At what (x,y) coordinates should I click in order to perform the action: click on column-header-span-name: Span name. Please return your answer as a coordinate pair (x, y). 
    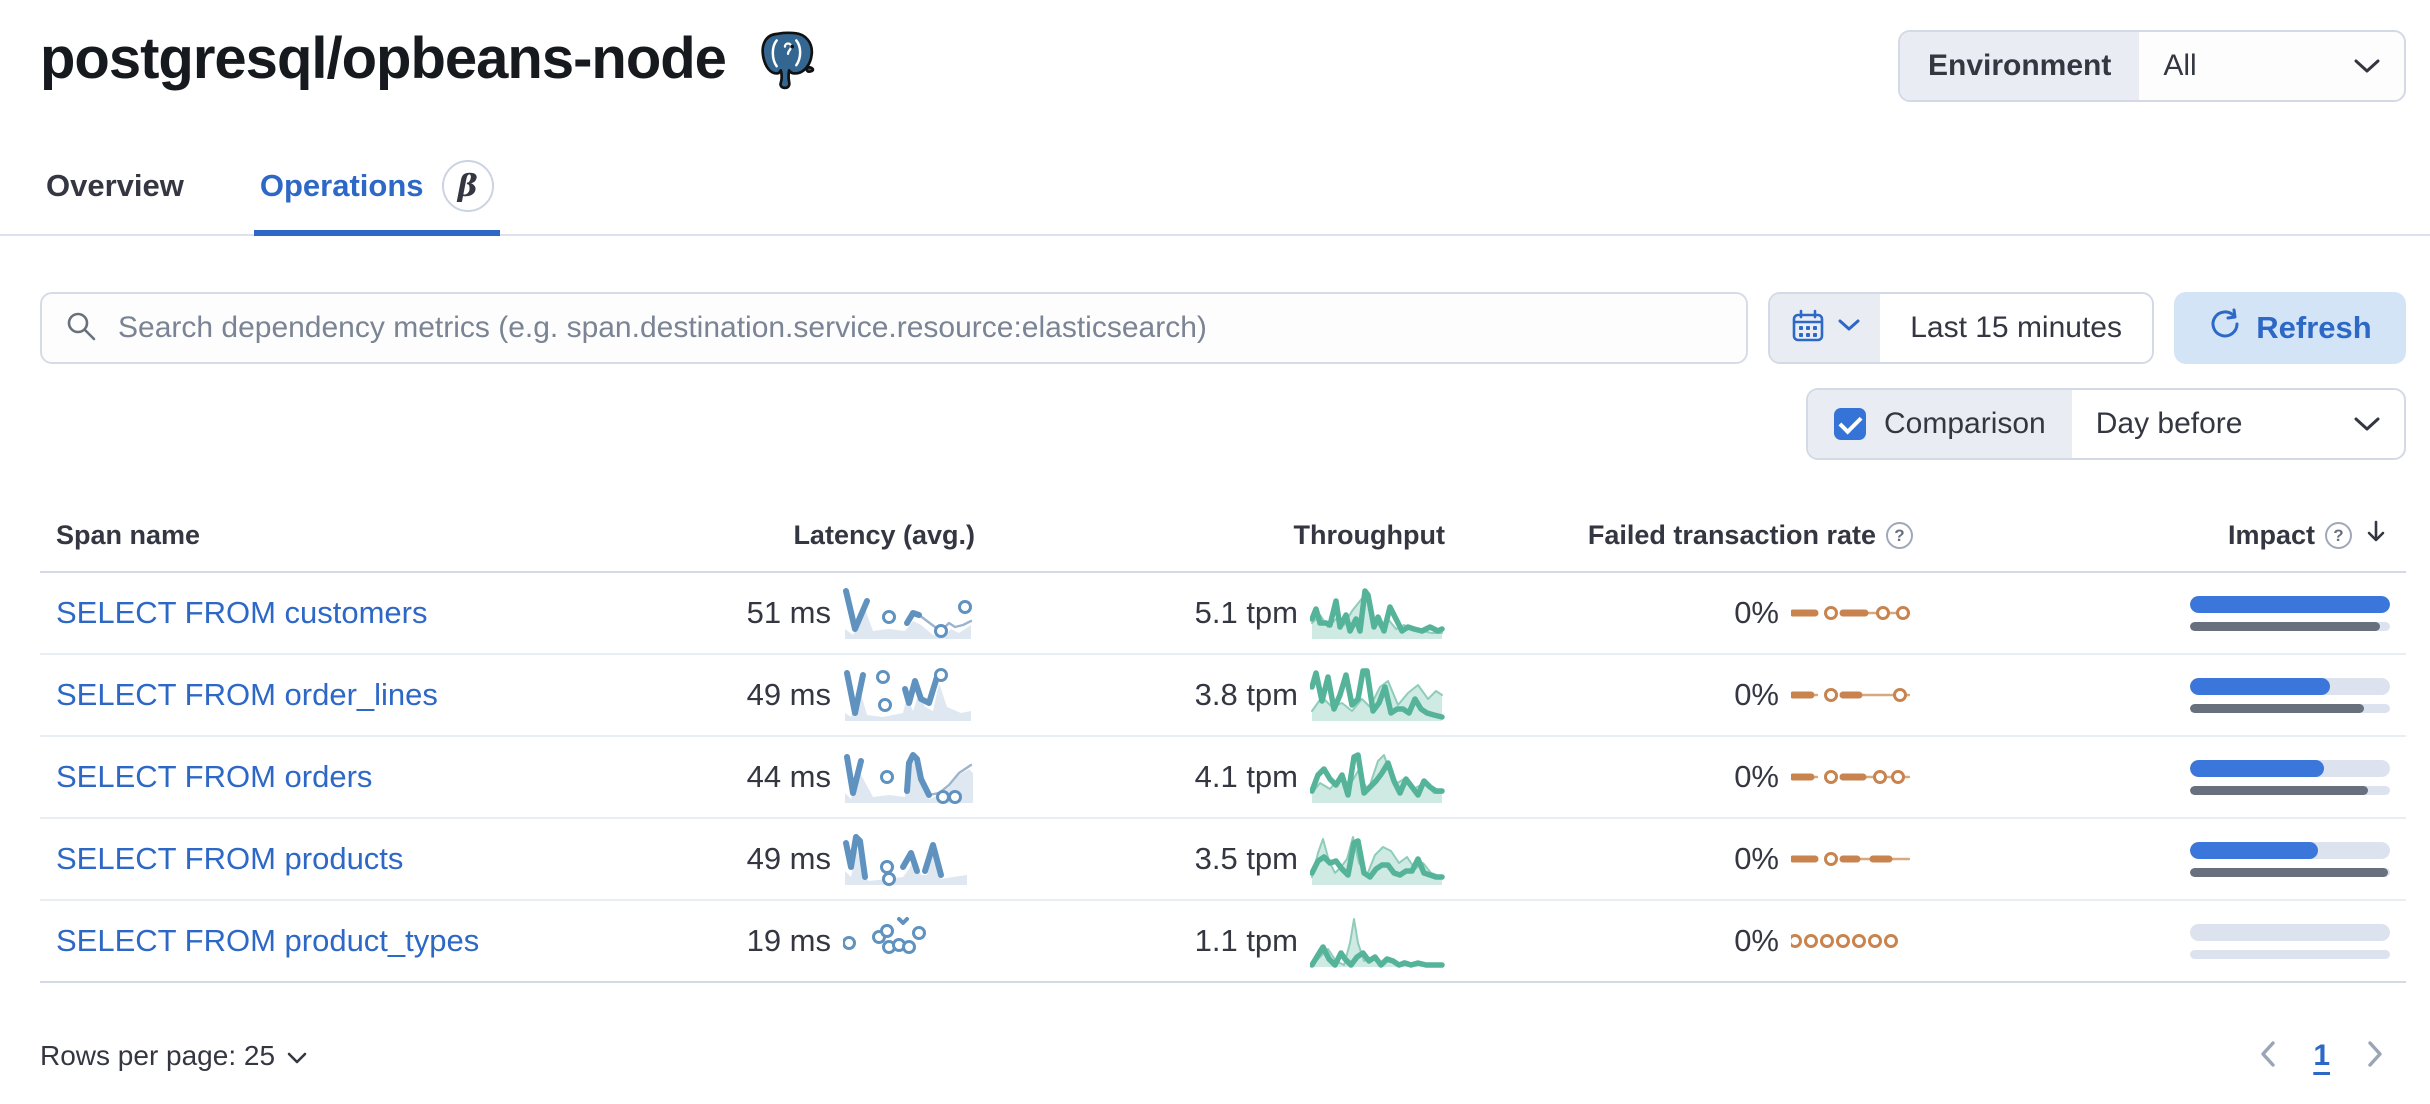
    Looking at the image, I should click on (375, 538).